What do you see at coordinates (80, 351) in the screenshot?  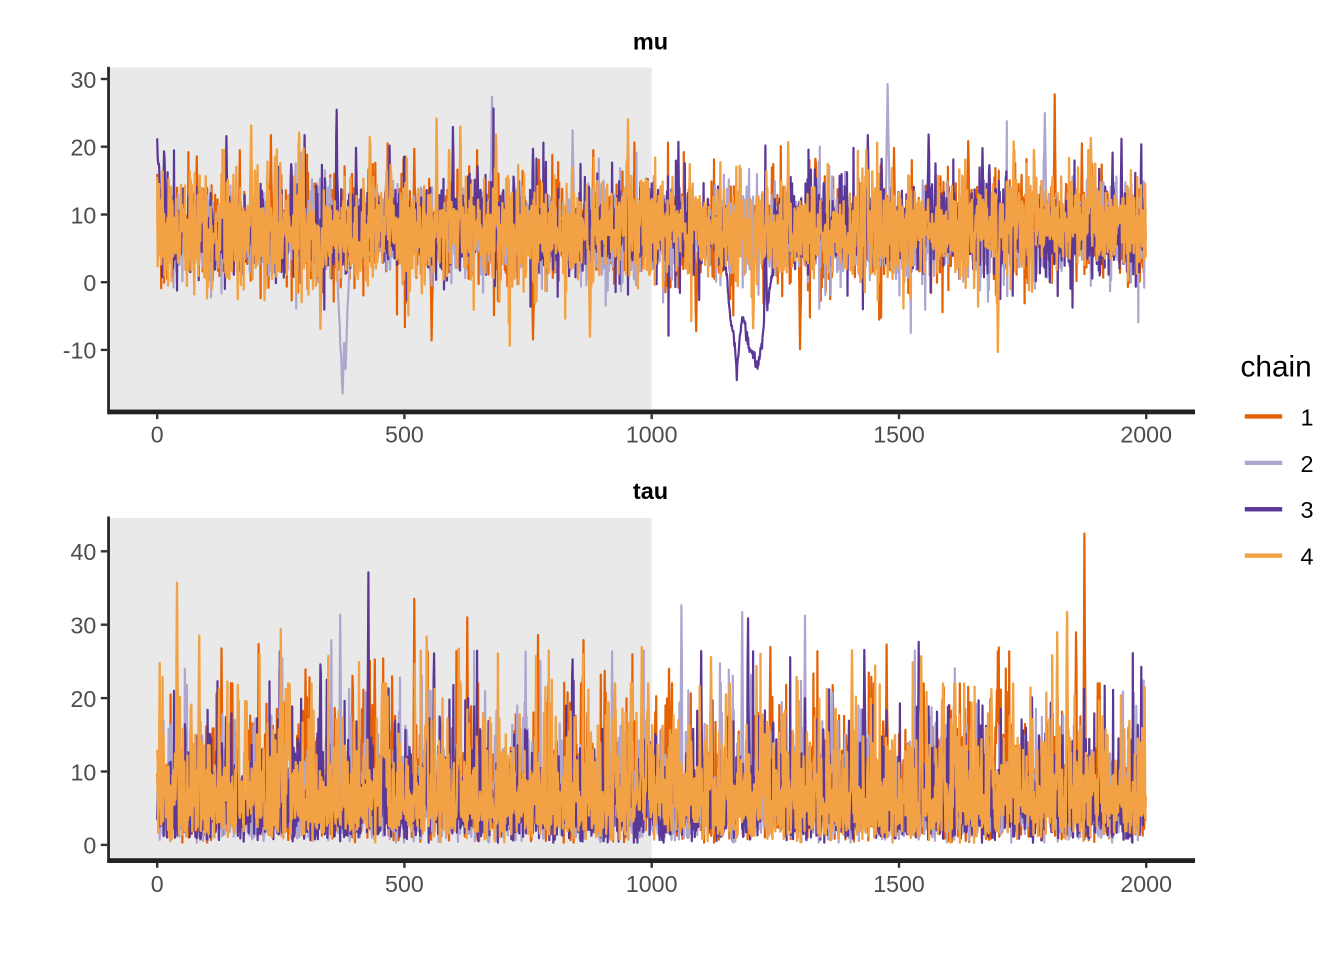 I see `svg-text: -10` at bounding box center [80, 351].